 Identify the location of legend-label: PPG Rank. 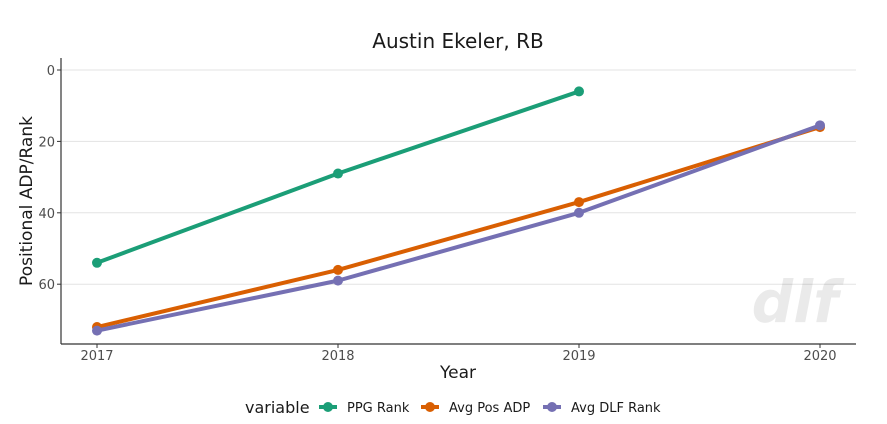
(378, 408).